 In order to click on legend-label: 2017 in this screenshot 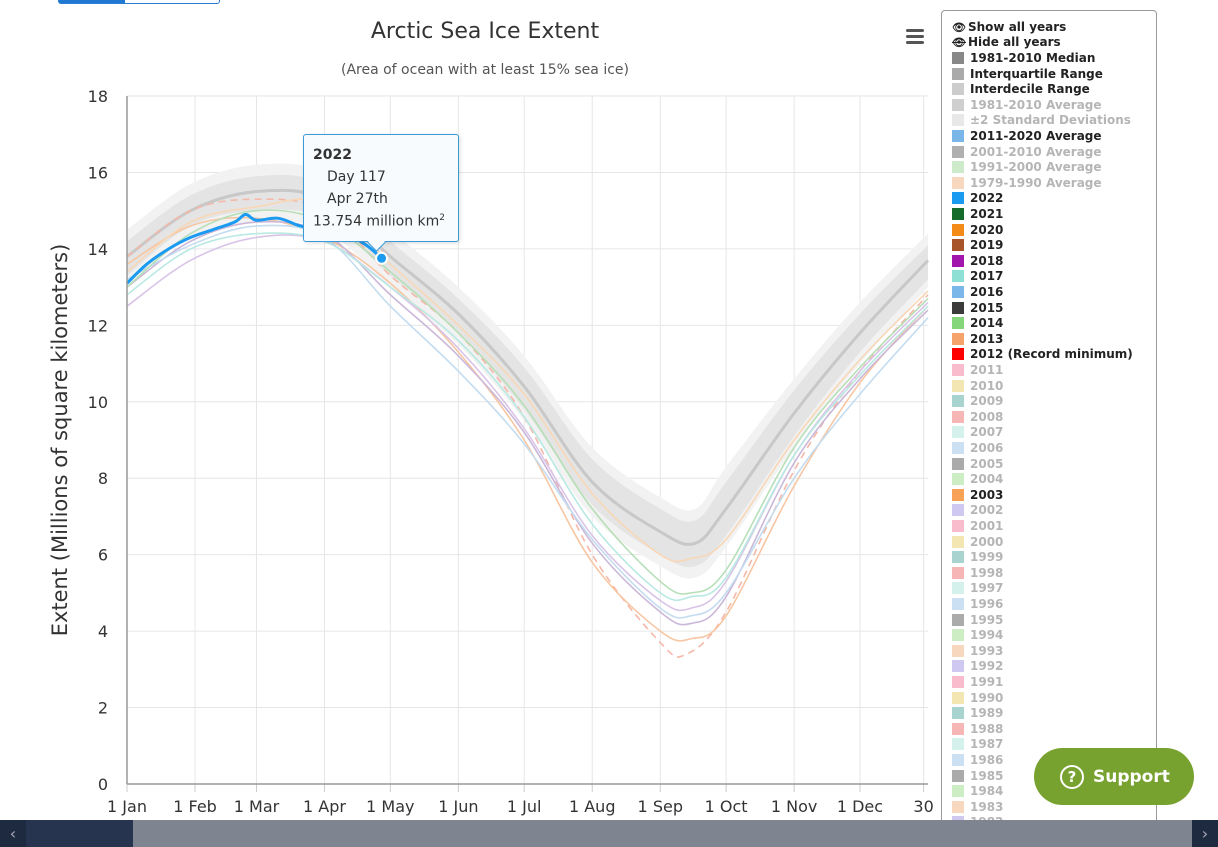, I will do `click(987, 276)`.